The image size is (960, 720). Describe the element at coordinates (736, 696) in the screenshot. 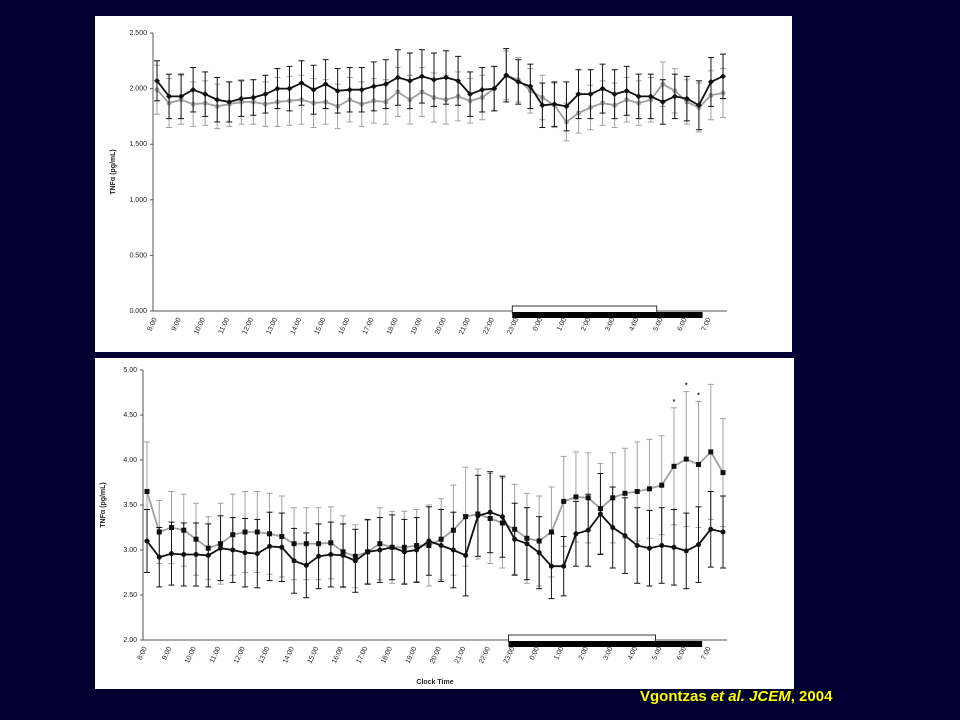

I see `citation: Vgontzas et al. JCEM, 2004` at that location.